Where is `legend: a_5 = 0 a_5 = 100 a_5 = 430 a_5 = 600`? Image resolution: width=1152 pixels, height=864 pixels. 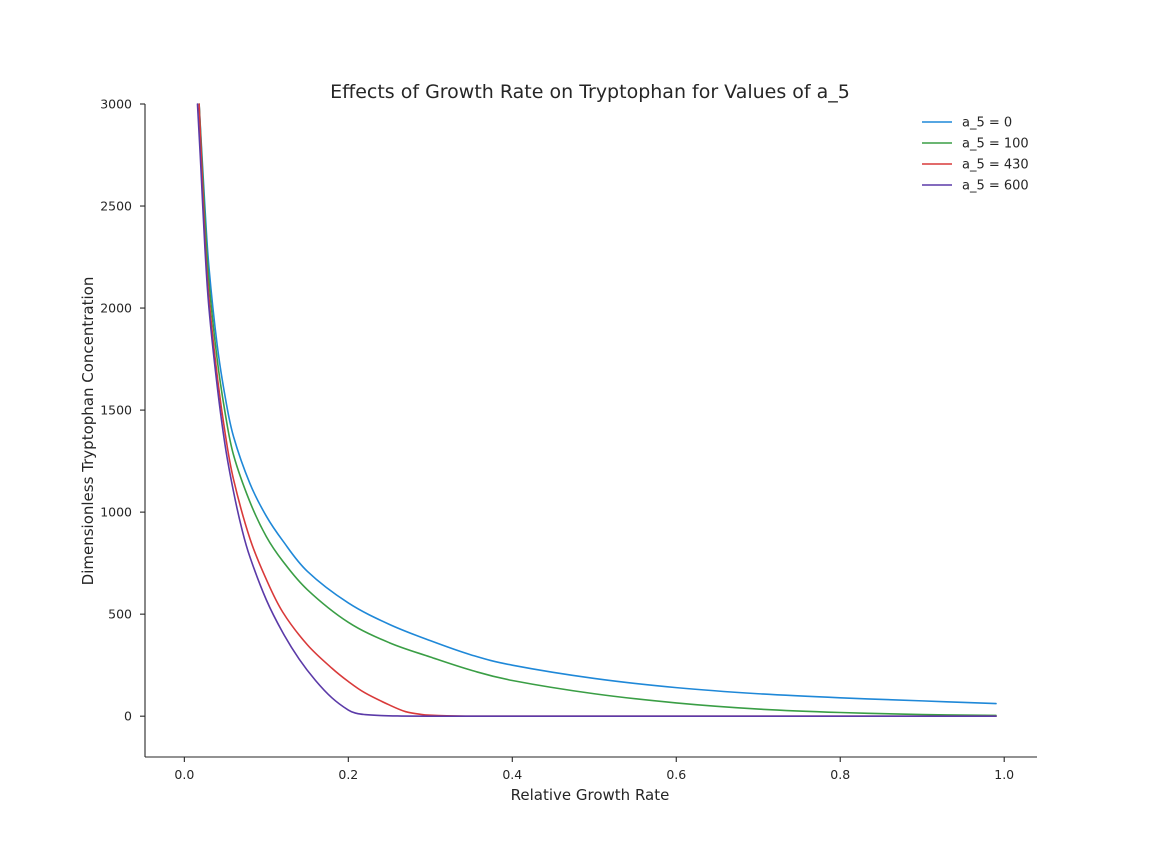
legend: a_5 = 0 a_5 = 100 a_5 = 430 a_5 = 600 is located at coordinates (975, 155).